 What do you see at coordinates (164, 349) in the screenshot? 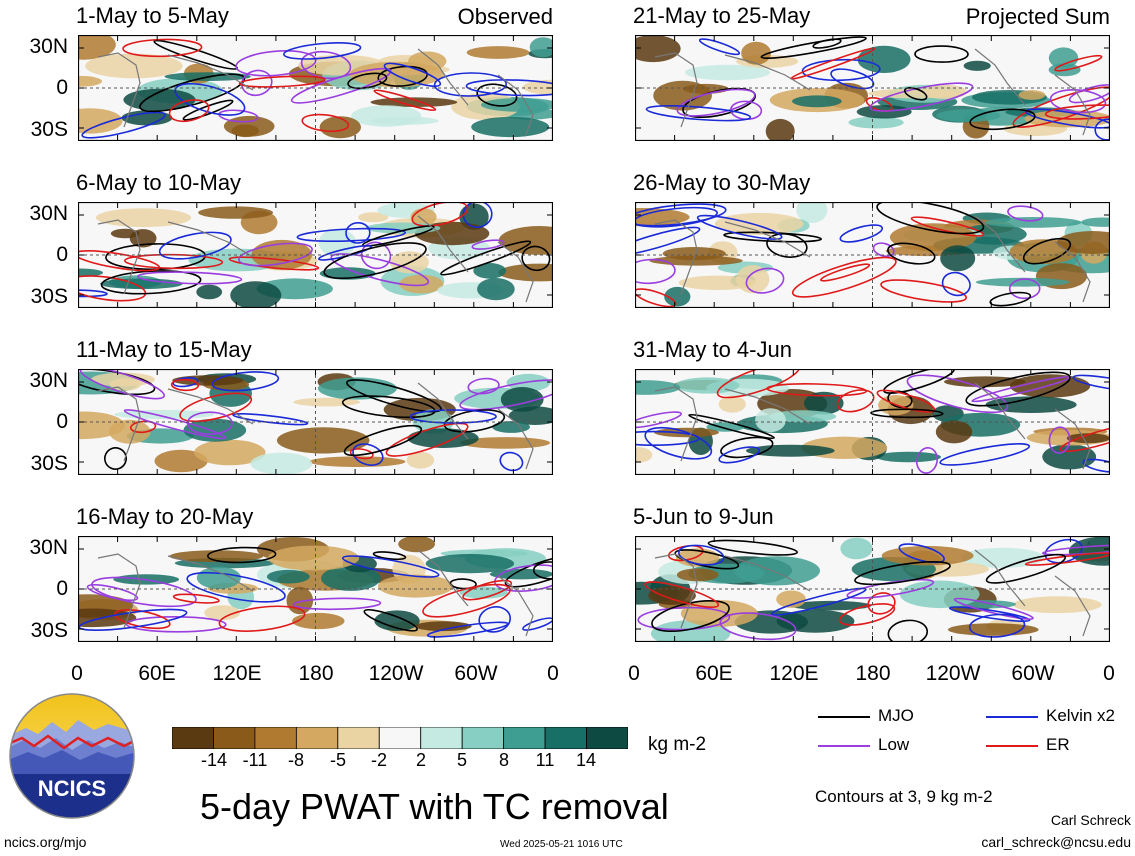
I see `panel-title: 11-May to 15-May` at bounding box center [164, 349].